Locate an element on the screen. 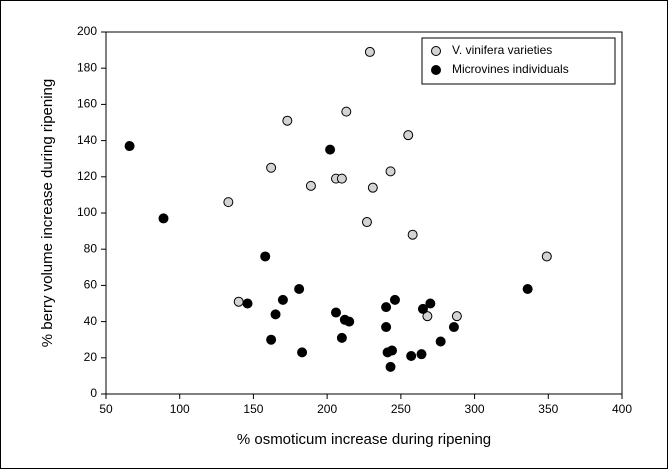 Image resolution: width=668 pixels, height=469 pixels. y-axis-title: % berry volume increase during ripening is located at coordinates (47, 213).